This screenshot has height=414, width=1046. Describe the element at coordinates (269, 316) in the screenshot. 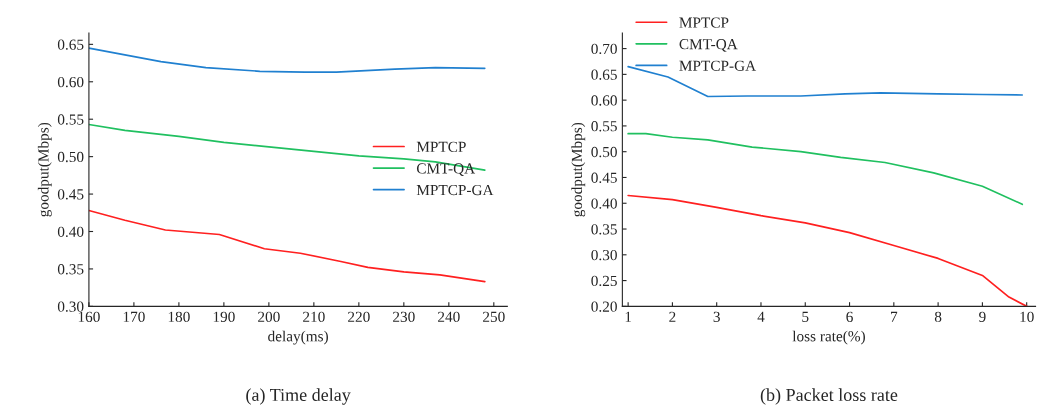

I see `x-tick-label: 200` at that location.